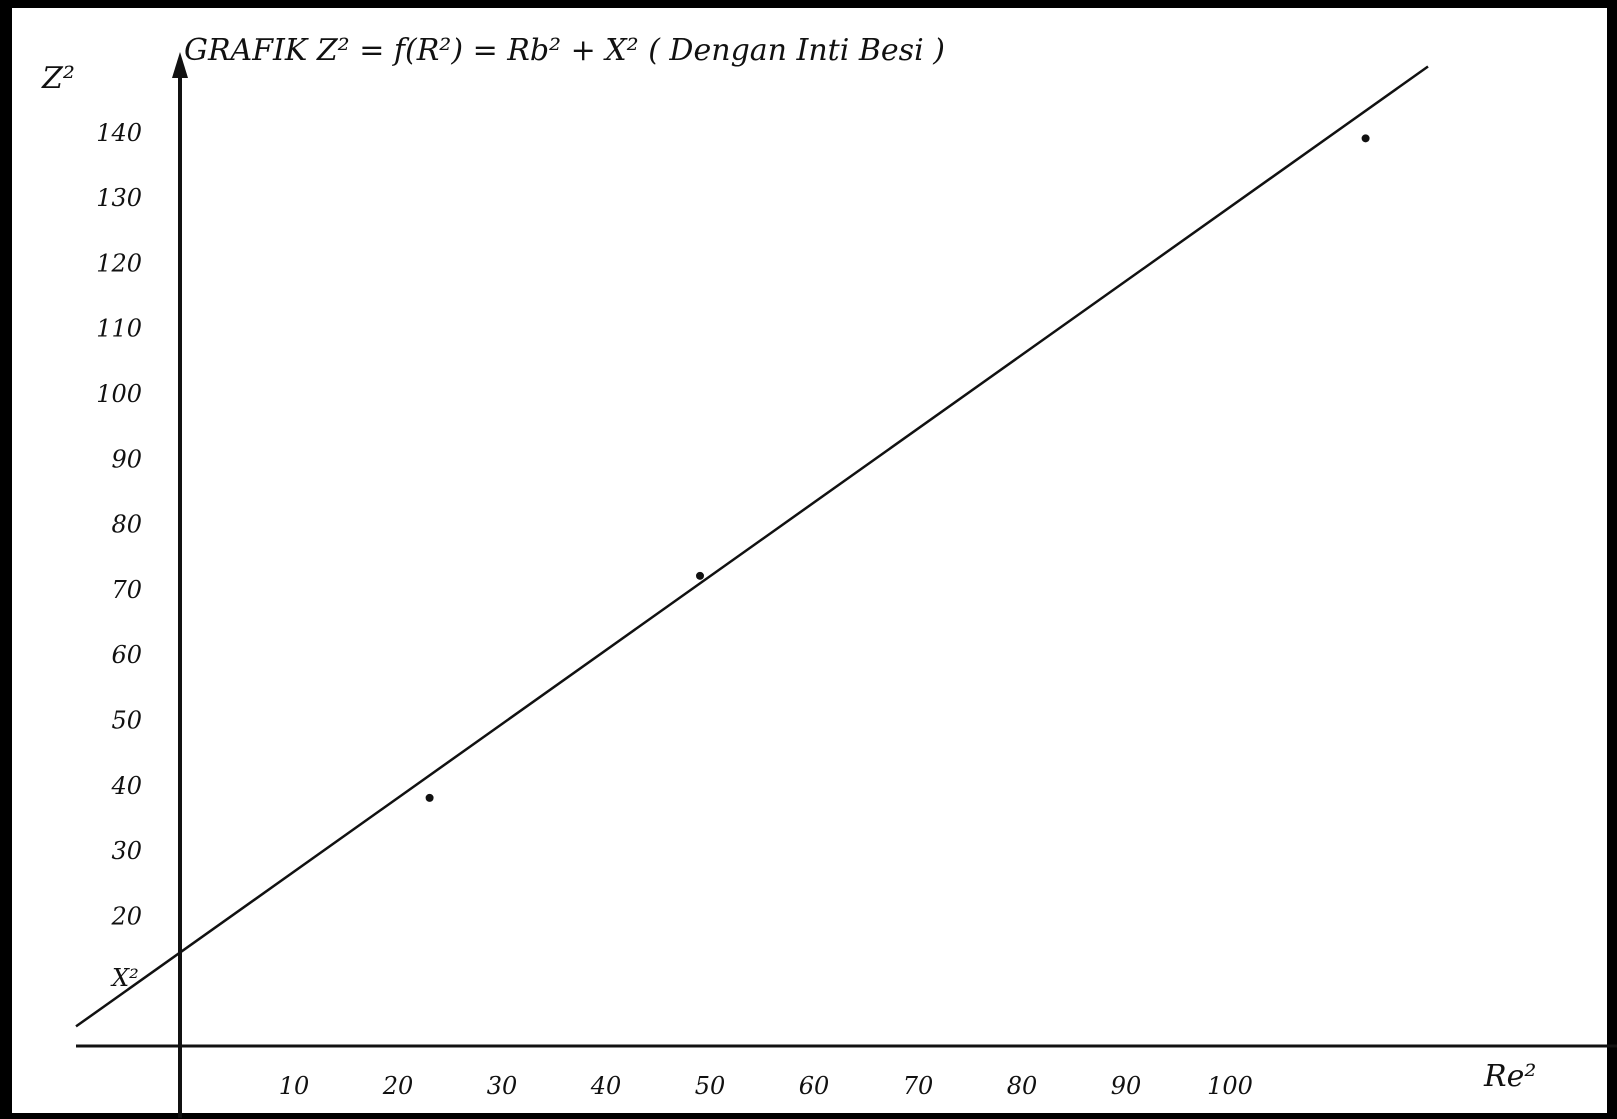 This screenshot has height=1119, width=1617. Describe the element at coordinates (502, 1086) in the screenshot. I see `x-tick-label: 30` at that location.